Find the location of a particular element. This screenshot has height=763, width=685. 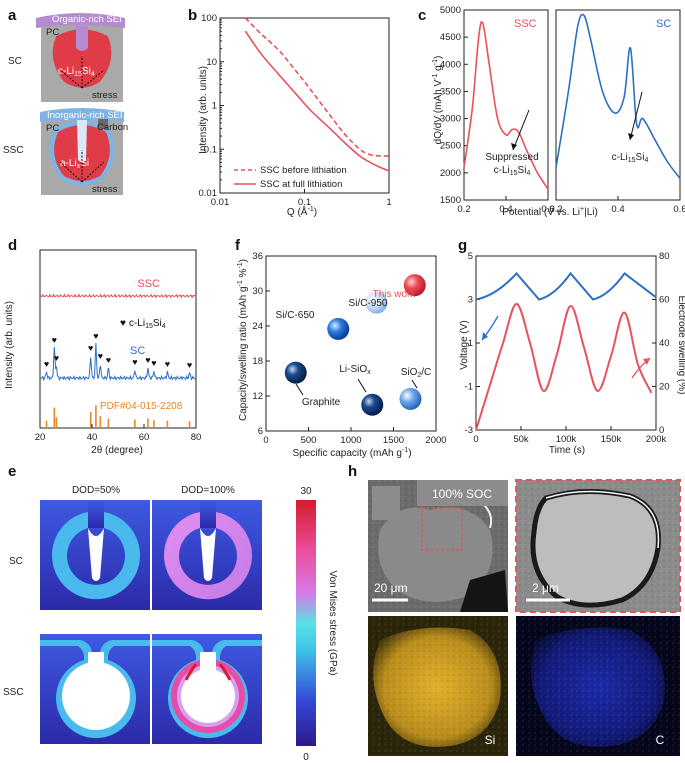

b-series-after is located at coordinates (317, 101).